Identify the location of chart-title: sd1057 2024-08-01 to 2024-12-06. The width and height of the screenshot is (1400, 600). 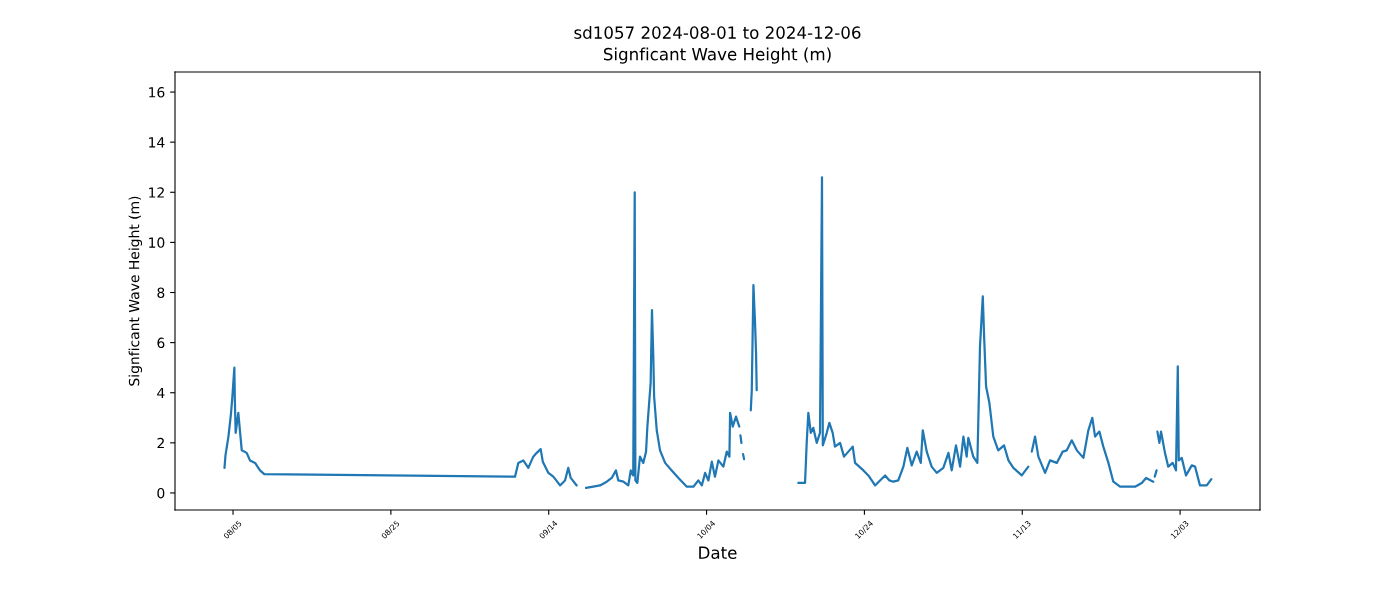
(717, 32).